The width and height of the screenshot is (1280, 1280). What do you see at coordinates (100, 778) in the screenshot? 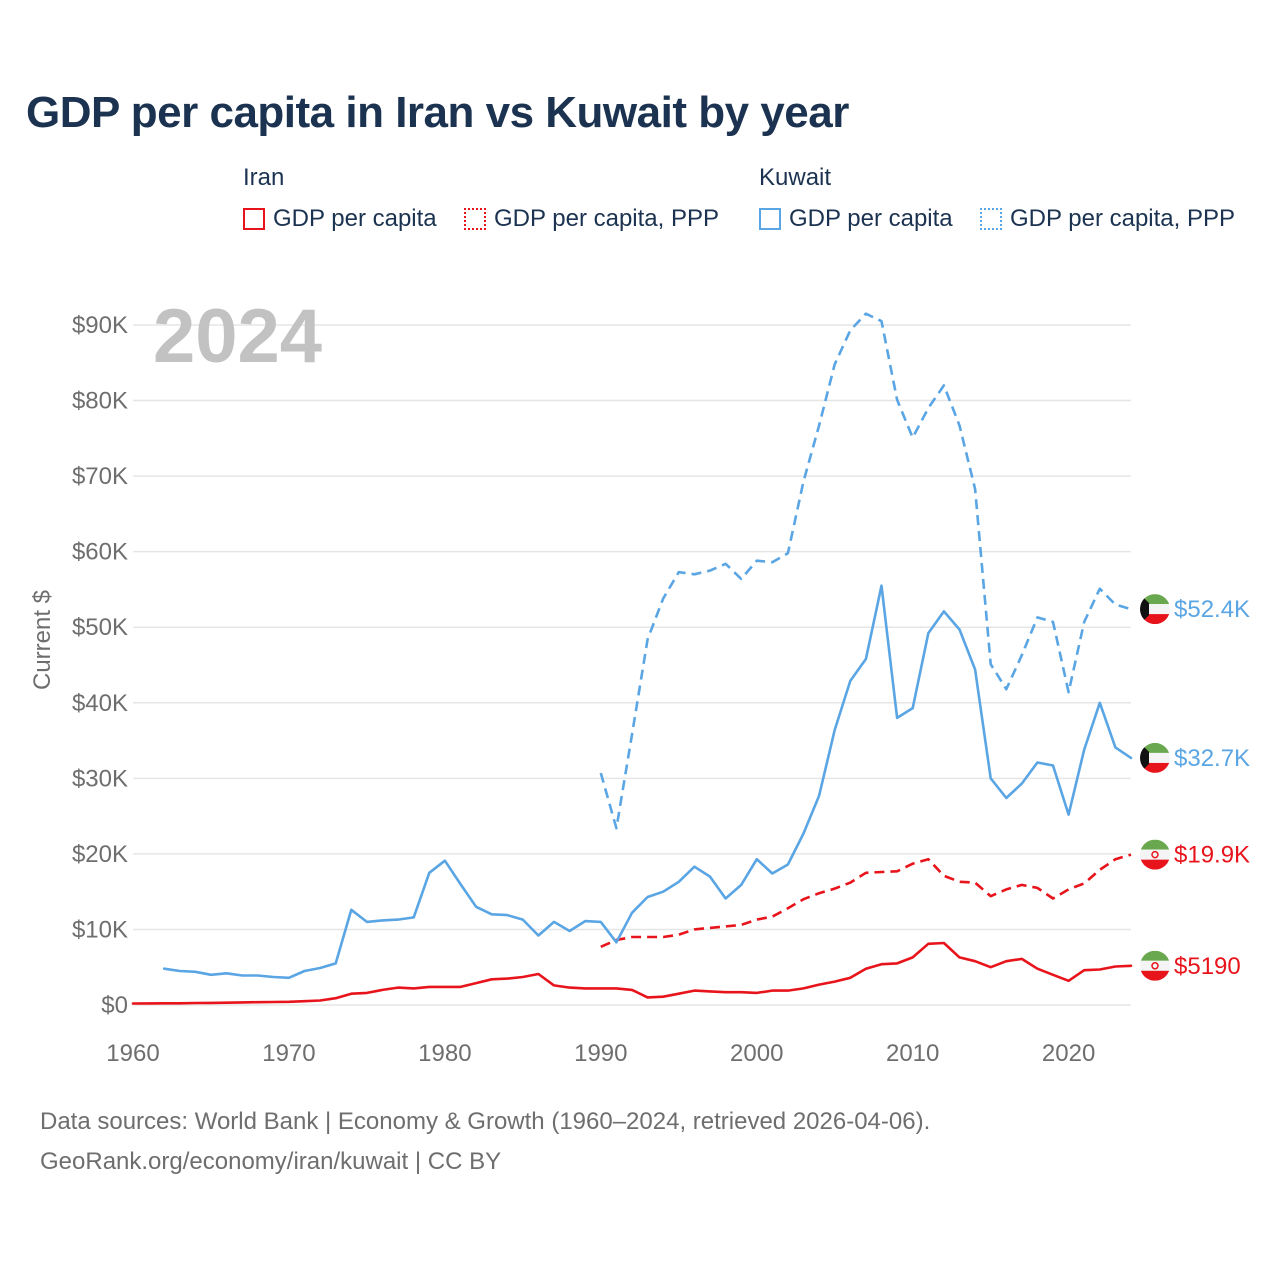
I see `y-tick-label: $30K` at bounding box center [100, 778].